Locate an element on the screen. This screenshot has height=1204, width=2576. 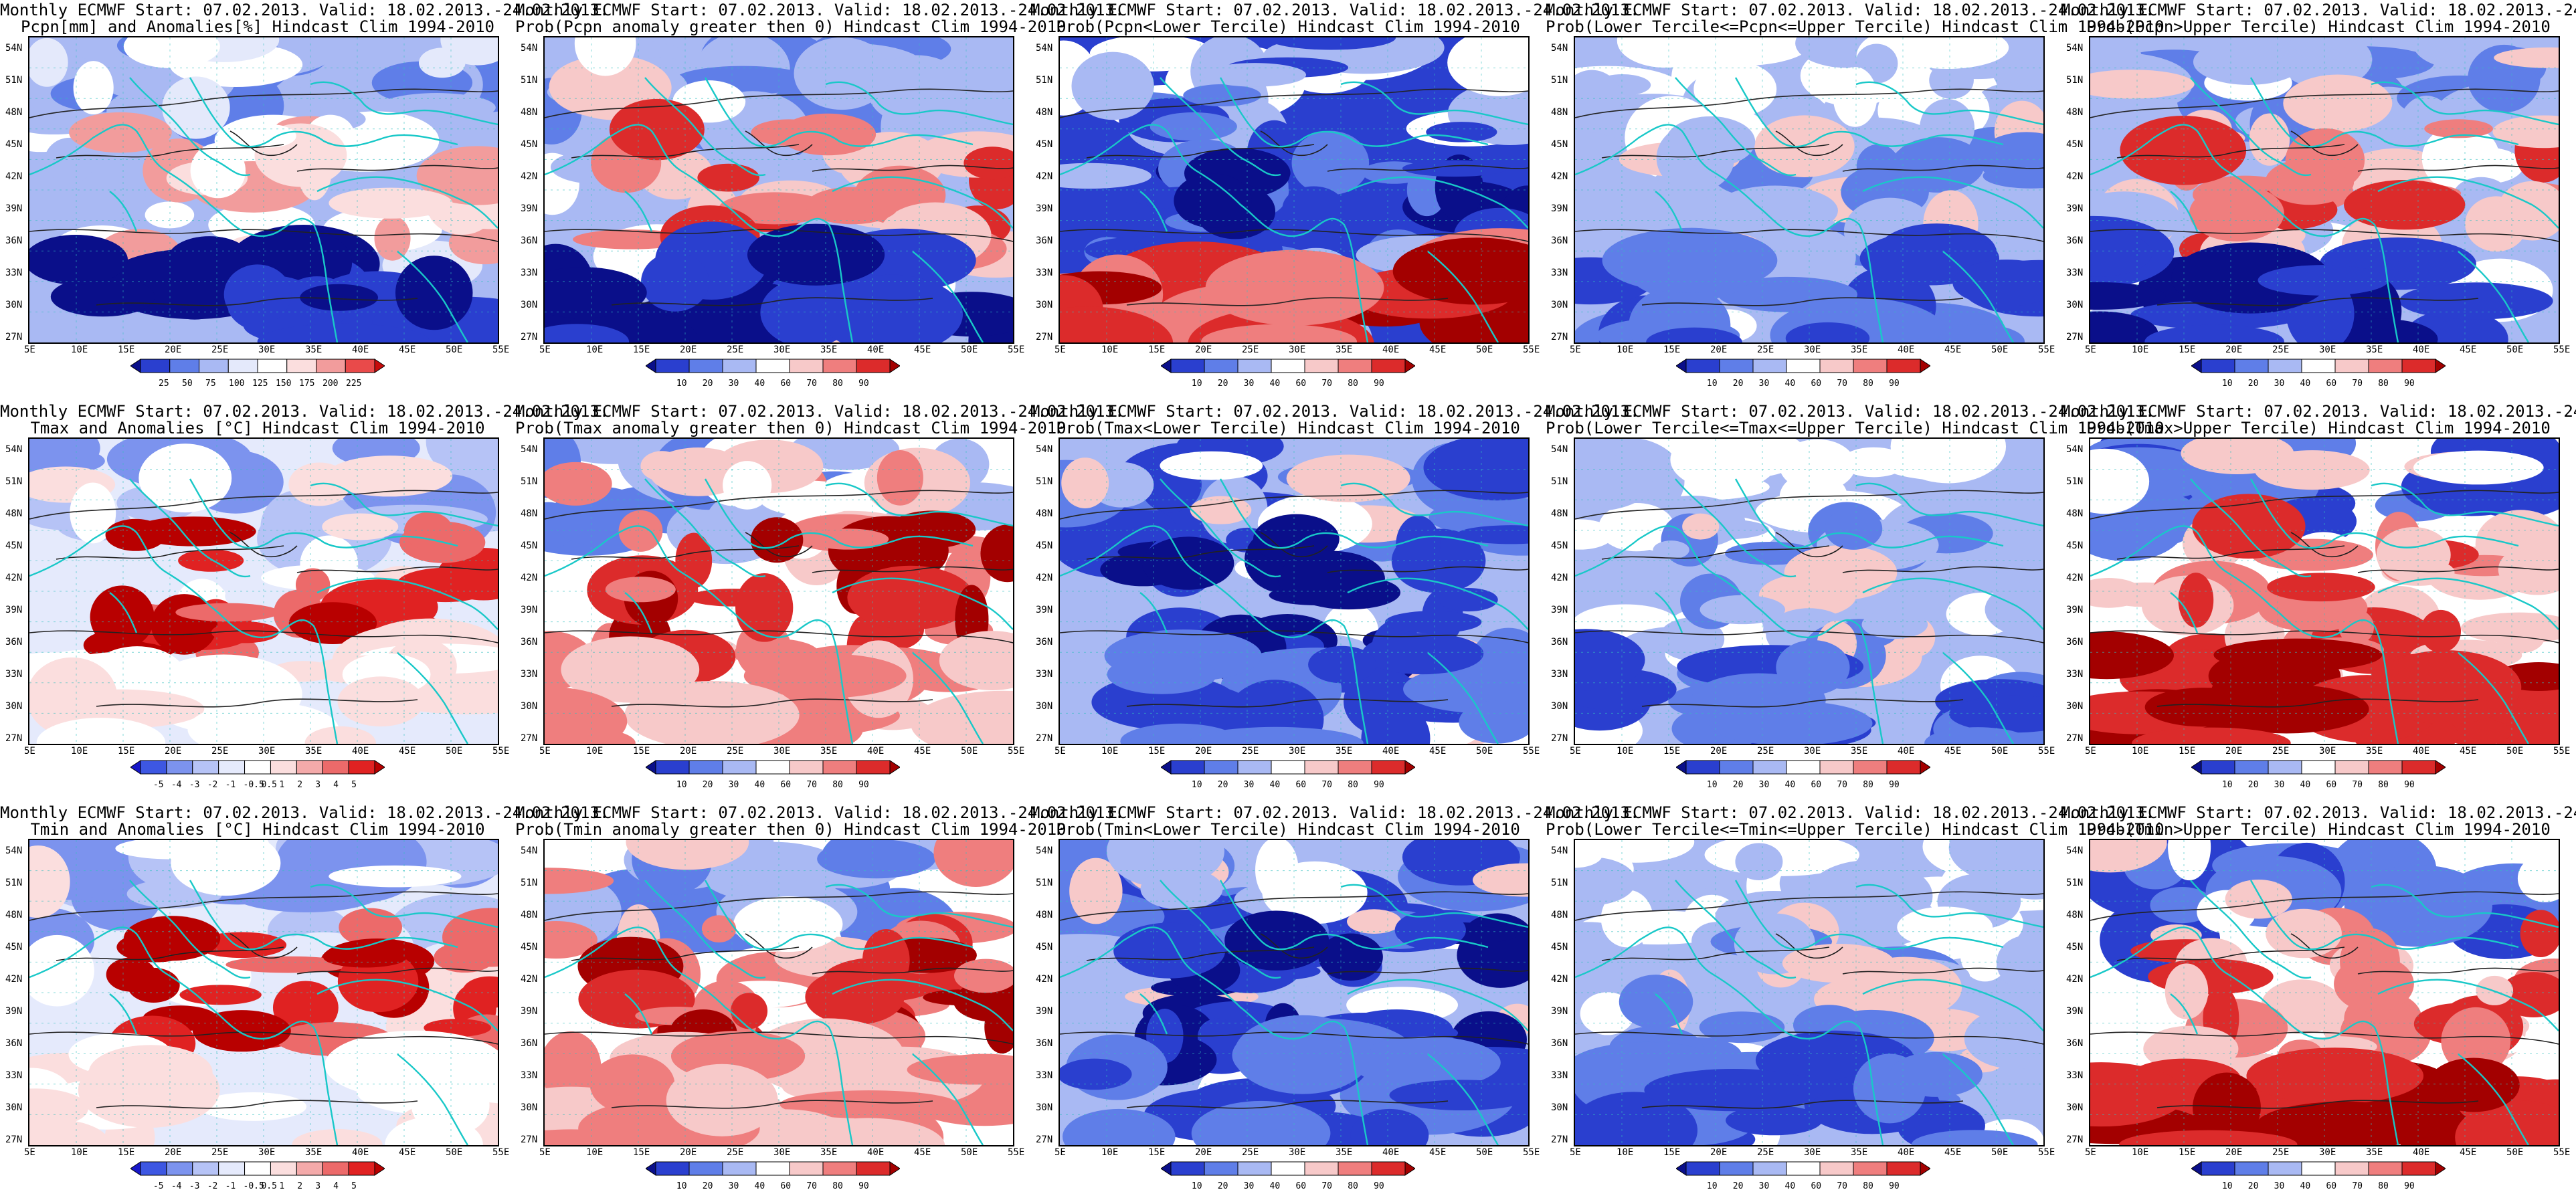
longitude-label: 45E is located at coordinates (1953, 1152).